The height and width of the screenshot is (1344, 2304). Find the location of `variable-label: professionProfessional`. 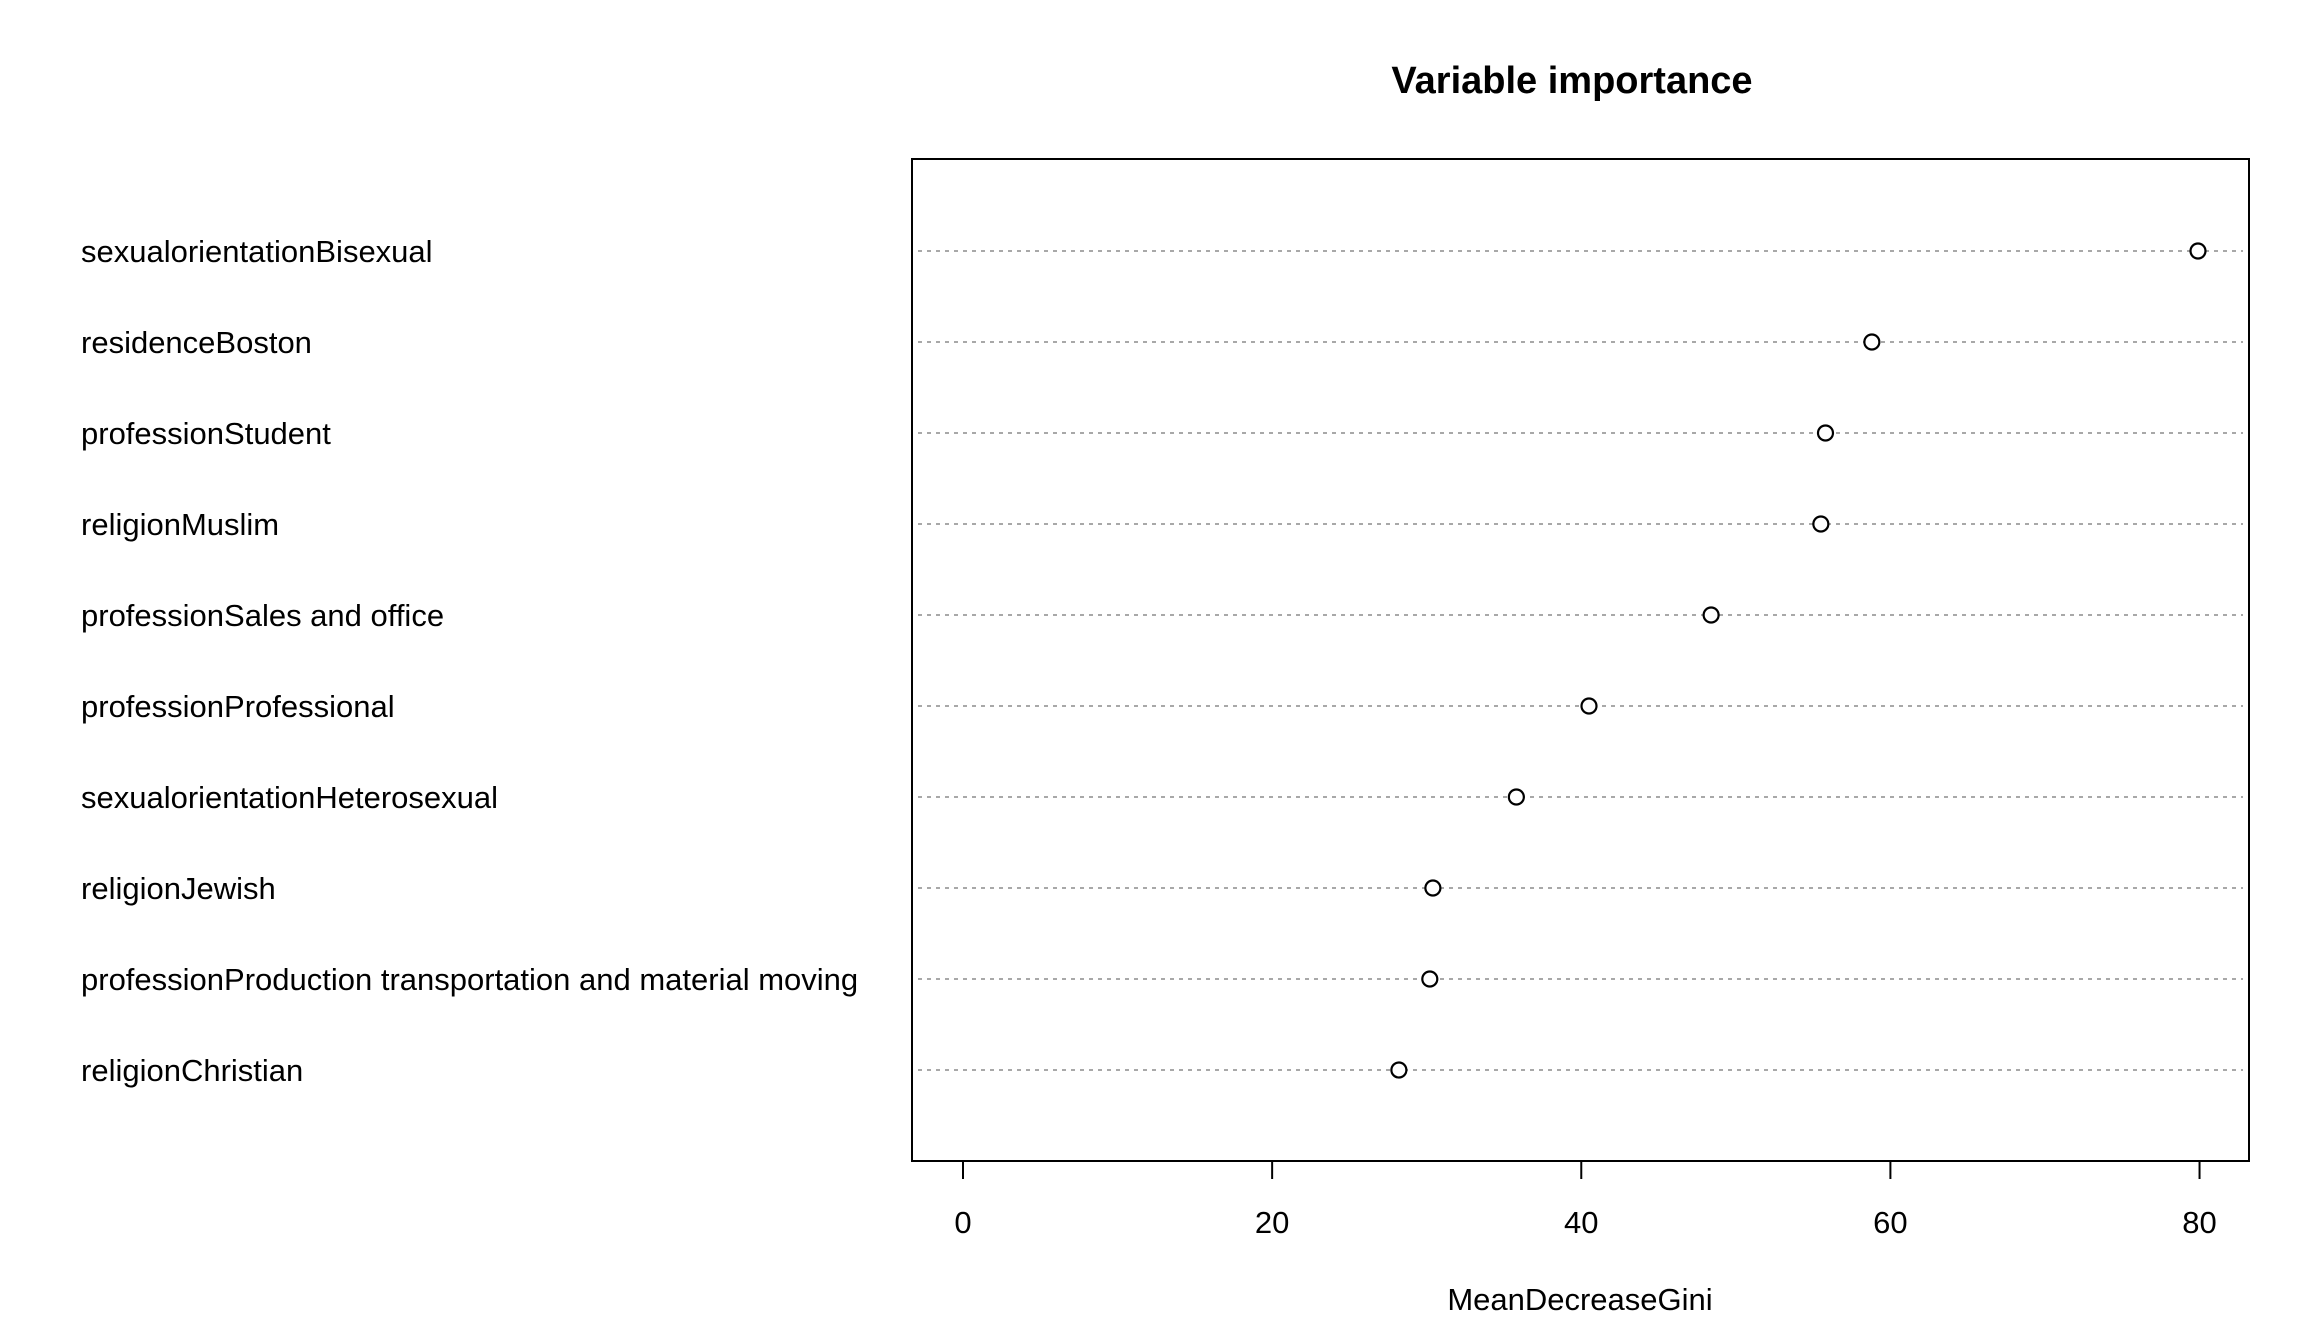

variable-label: professionProfessional is located at coordinates (238, 706).